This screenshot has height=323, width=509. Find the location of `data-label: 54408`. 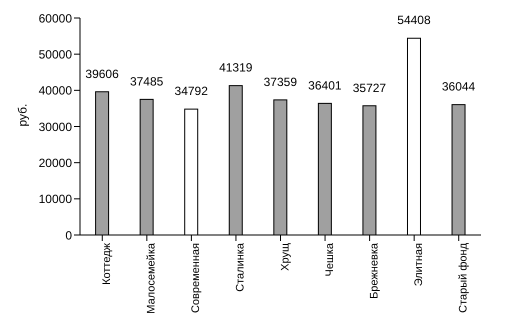

data-label: 54408 is located at coordinates (414, 20).